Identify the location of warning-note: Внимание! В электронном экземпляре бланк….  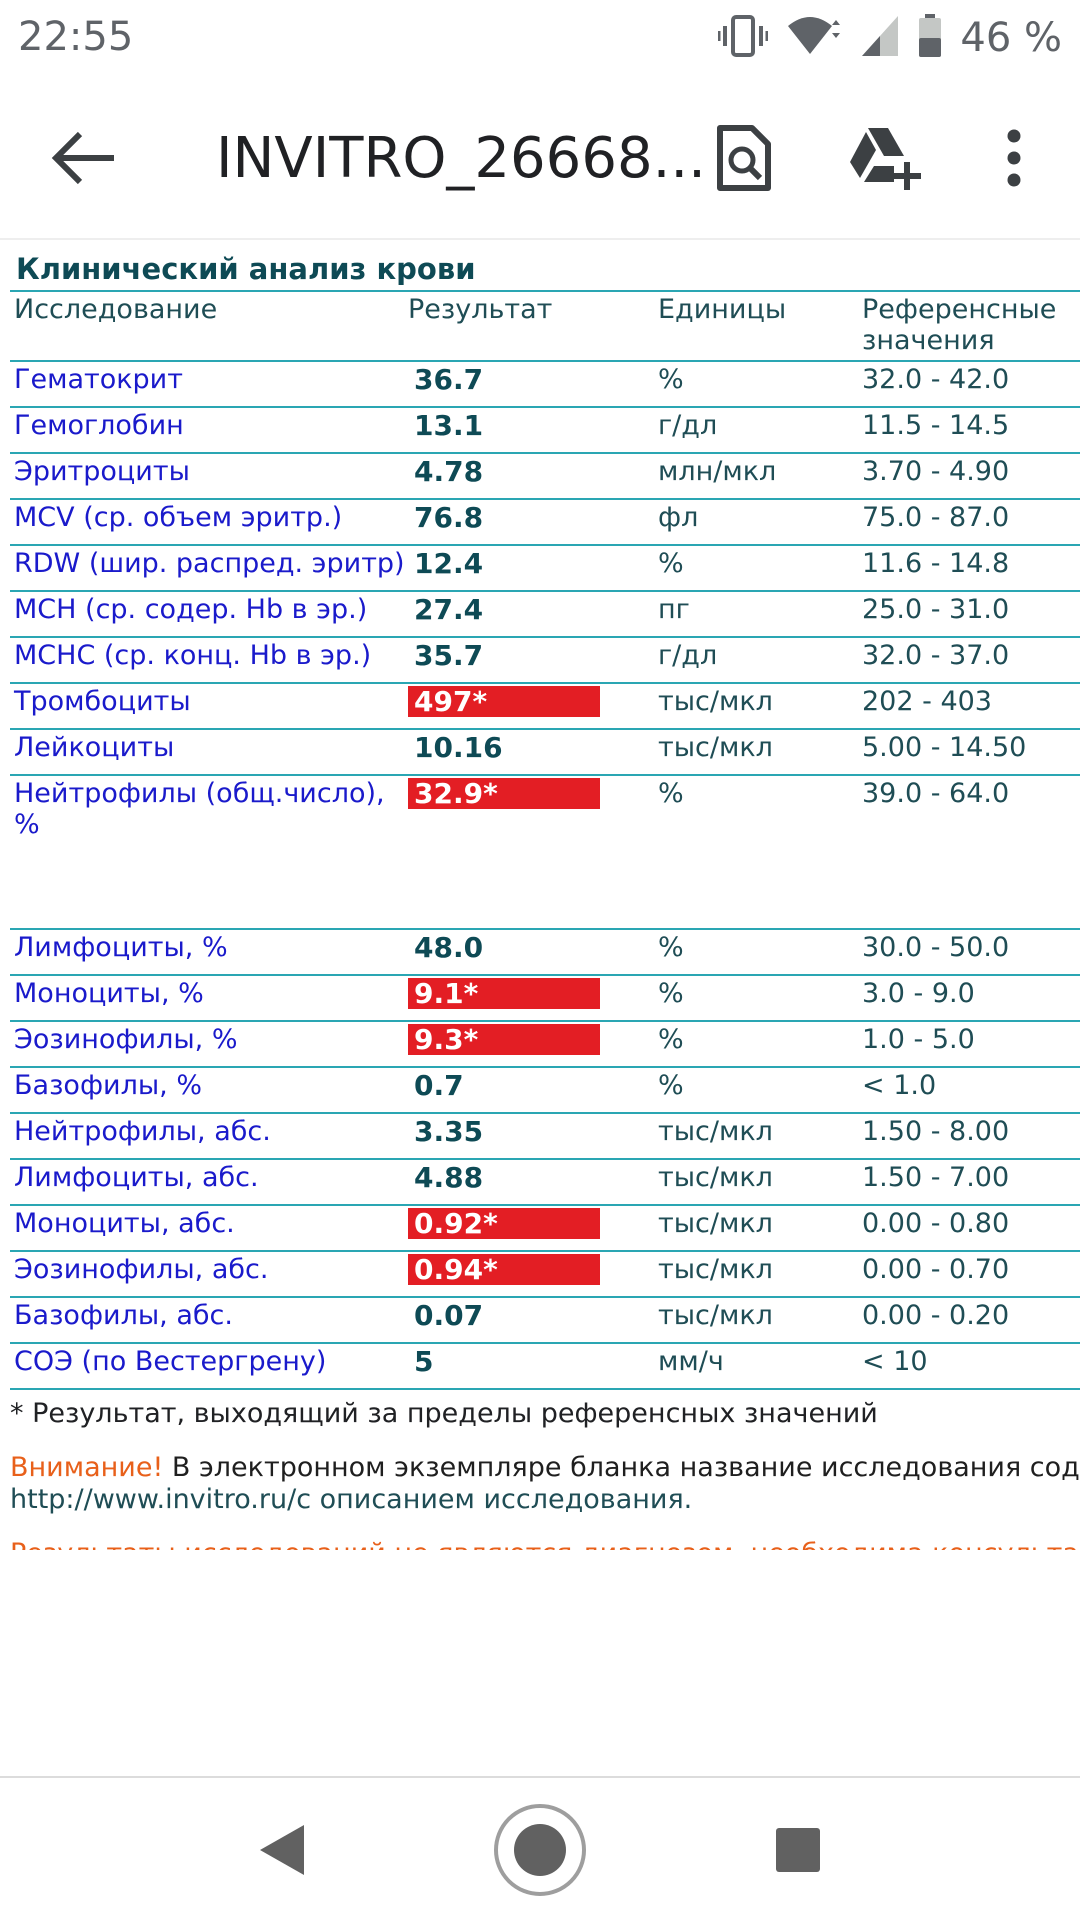
(545, 1467).